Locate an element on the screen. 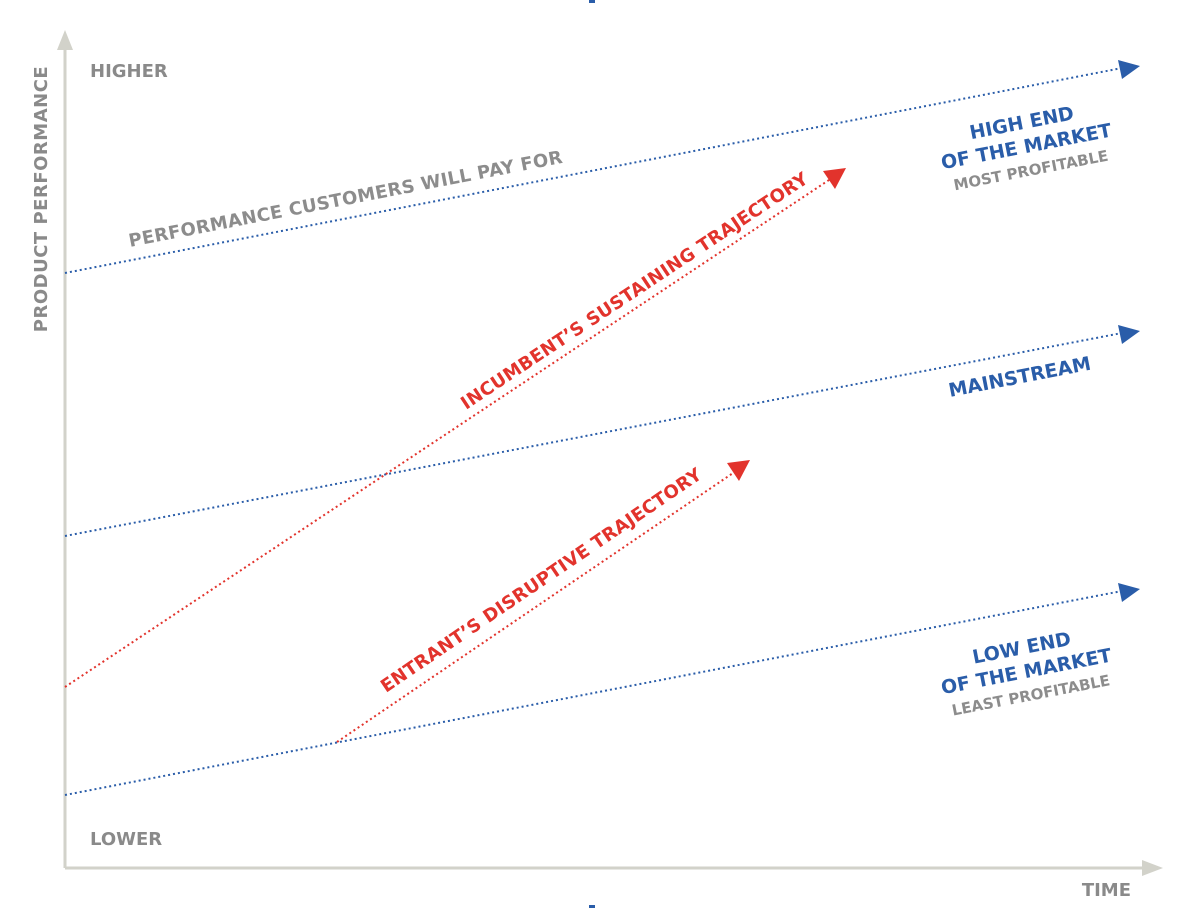  y-axis-label: PRODUCT PERFORMANCE is located at coordinates (41, 199).